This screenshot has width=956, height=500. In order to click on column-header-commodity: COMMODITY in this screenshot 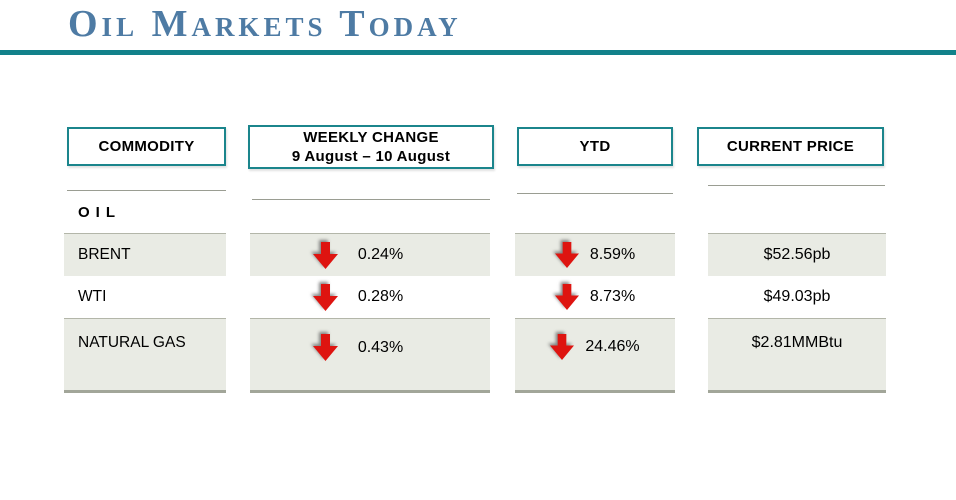, I will do `click(146, 146)`.